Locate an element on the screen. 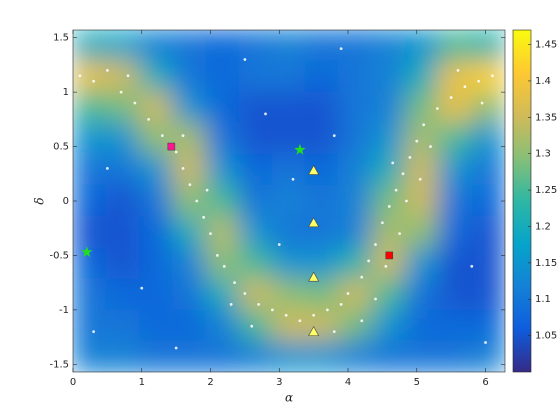 The height and width of the screenshot is (420, 560). colorbar-tick-label: 1.05 is located at coordinates (546, 336).